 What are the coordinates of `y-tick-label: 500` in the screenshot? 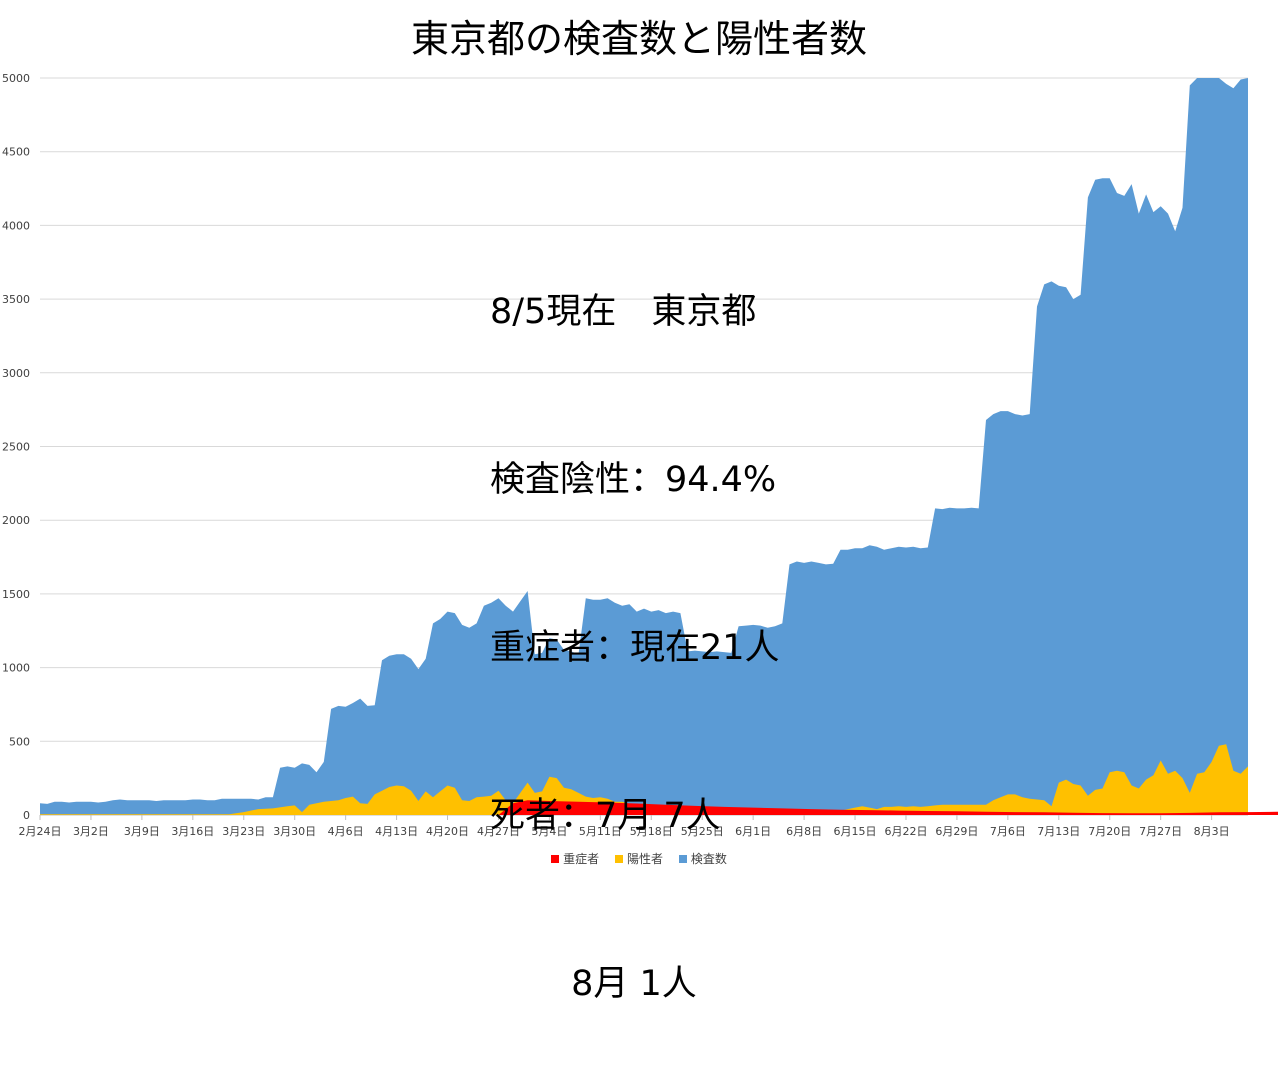 It's located at (19, 741).